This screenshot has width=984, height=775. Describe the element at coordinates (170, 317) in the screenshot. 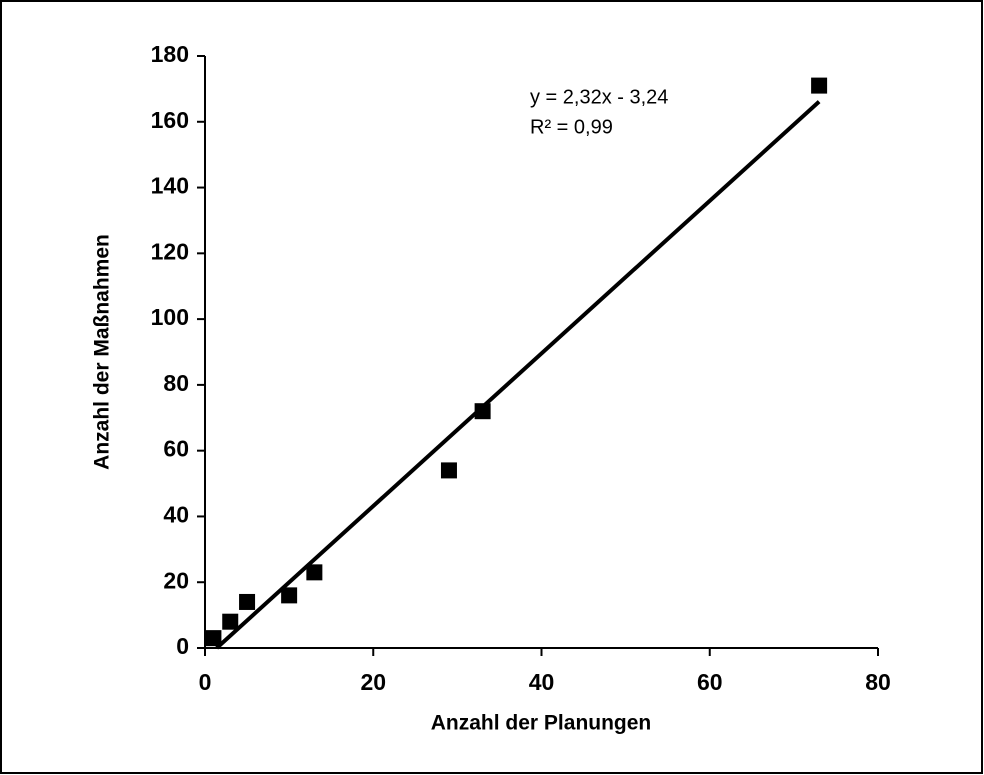

I see `y-tick-label: 100` at that location.